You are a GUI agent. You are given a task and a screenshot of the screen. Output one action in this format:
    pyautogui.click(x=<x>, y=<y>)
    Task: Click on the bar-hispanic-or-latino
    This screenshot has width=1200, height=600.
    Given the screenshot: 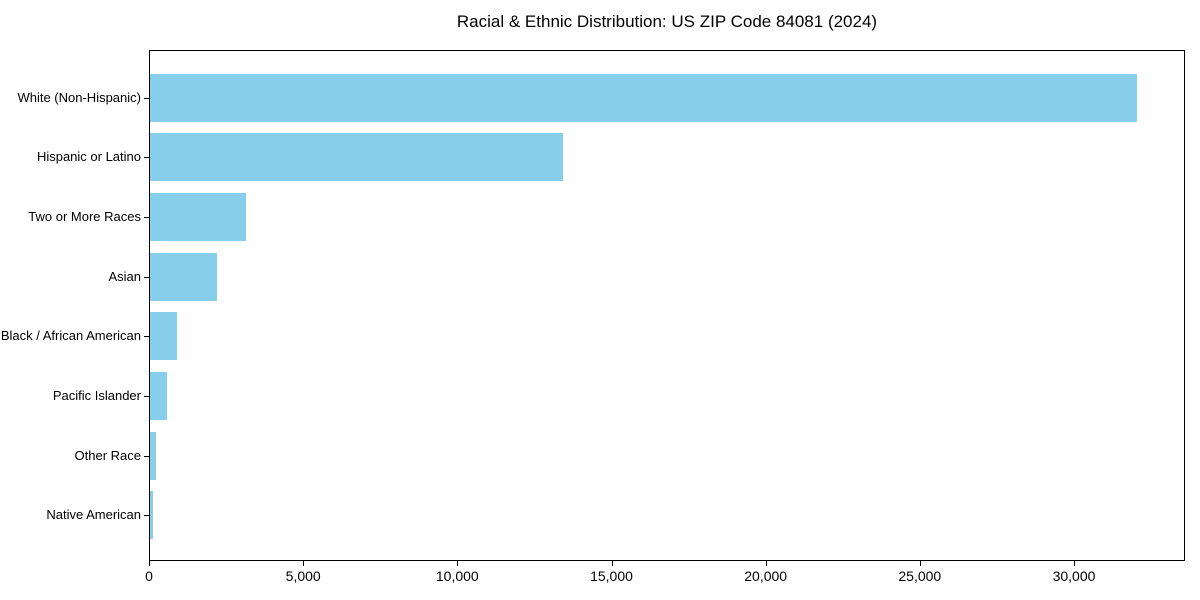 What is the action you would take?
    pyautogui.click(x=357, y=157)
    